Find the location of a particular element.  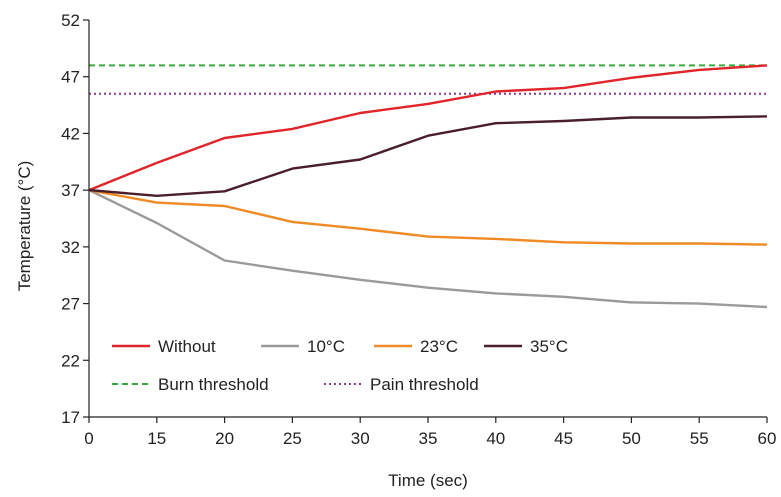

y-tick-label: 17 is located at coordinates (70, 417).